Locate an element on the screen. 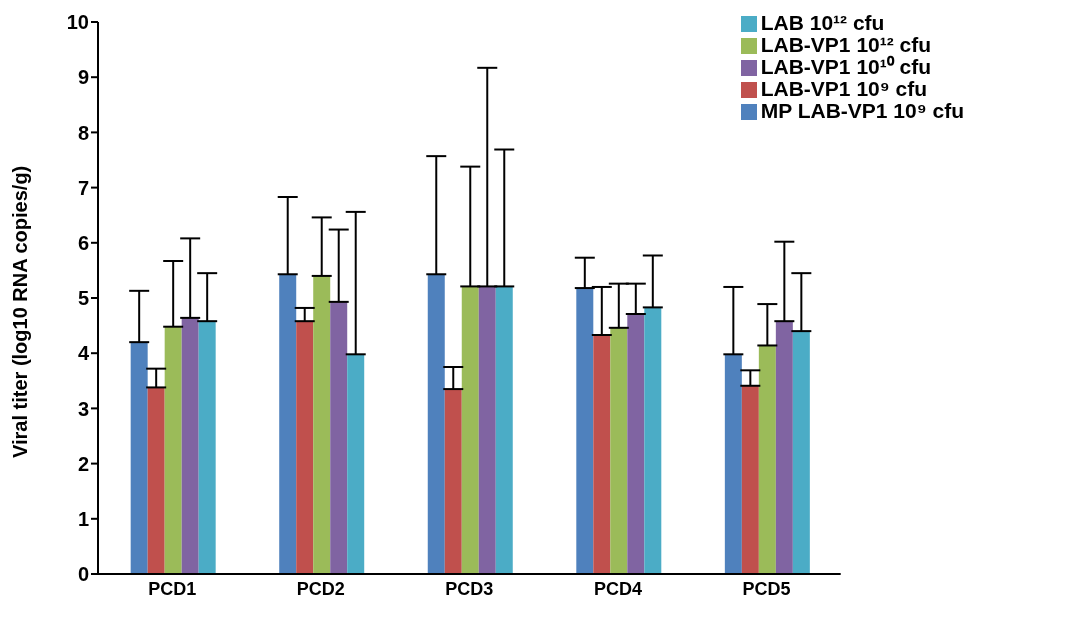 This screenshot has width=1092, height=628. y-tick-label: 7 is located at coordinates (83, 187).